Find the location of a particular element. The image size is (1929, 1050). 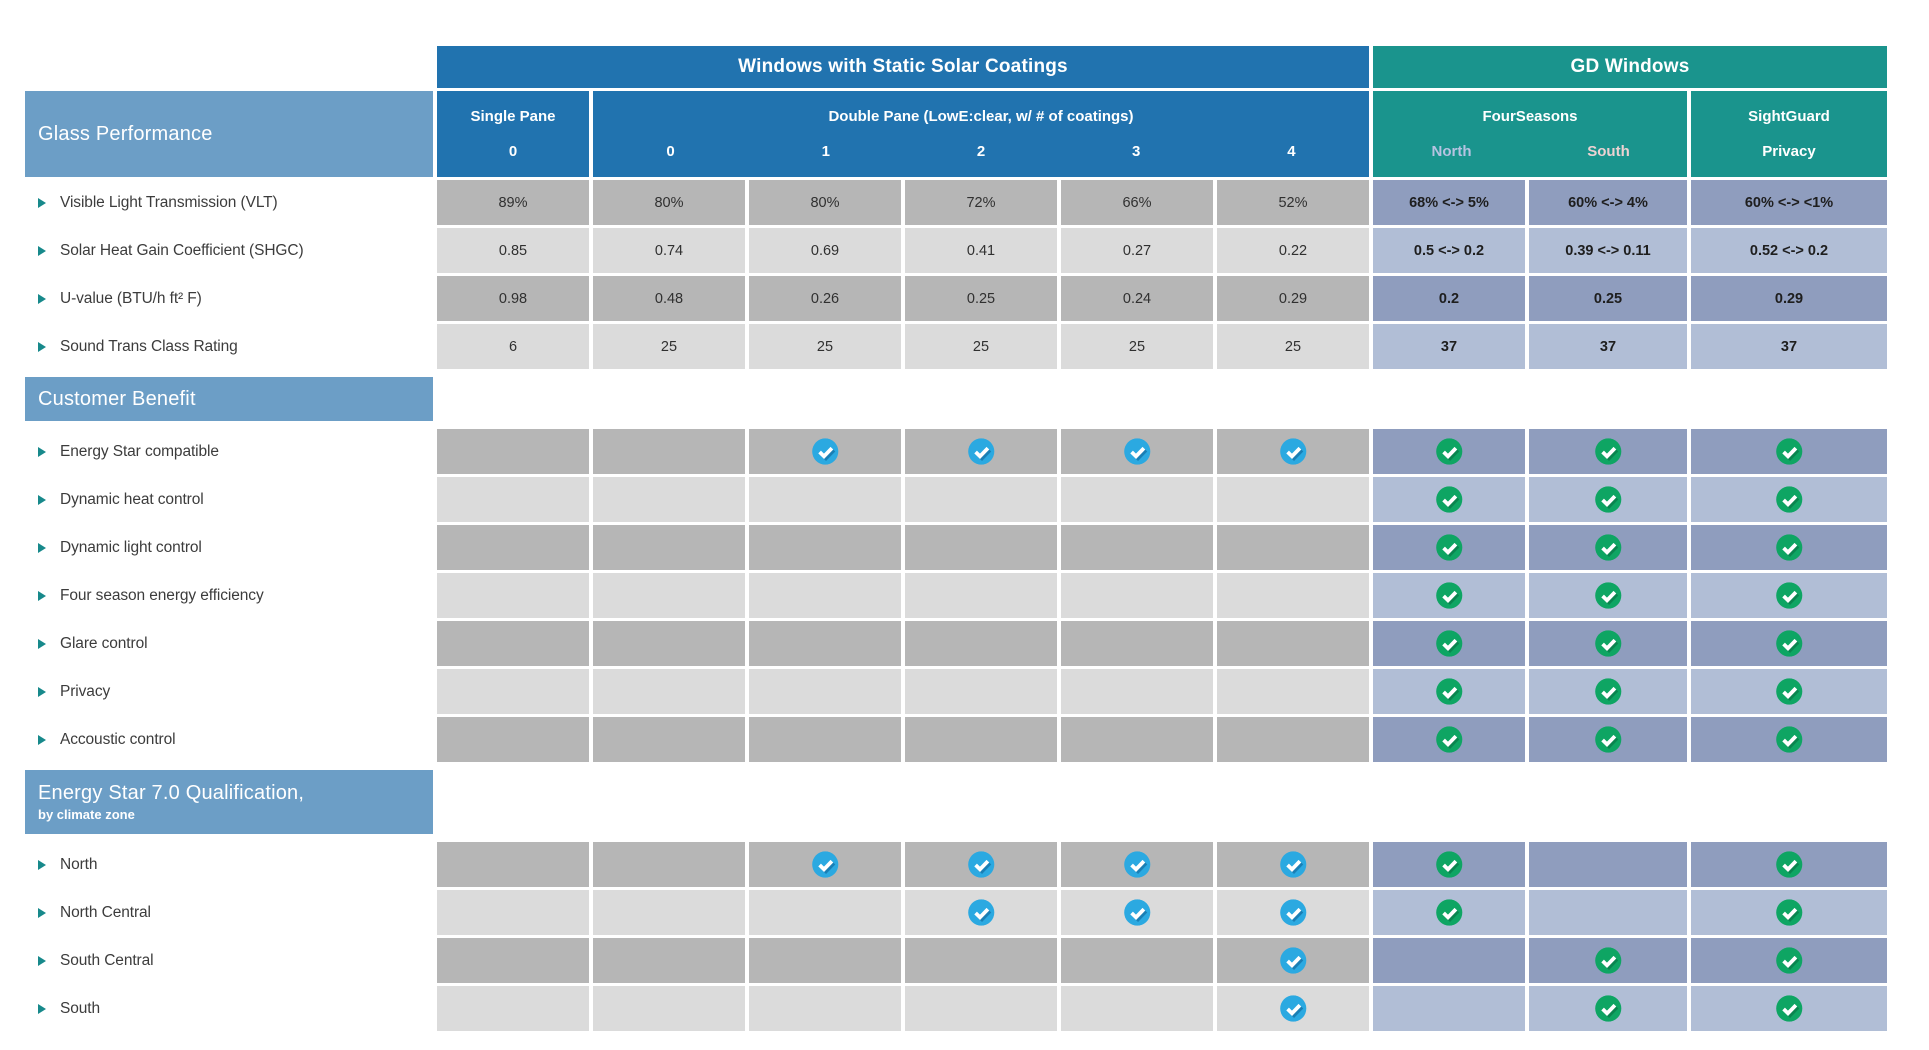

static-coatings-group-header: Windows with Static Solar Coatings is located at coordinates (903, 67).